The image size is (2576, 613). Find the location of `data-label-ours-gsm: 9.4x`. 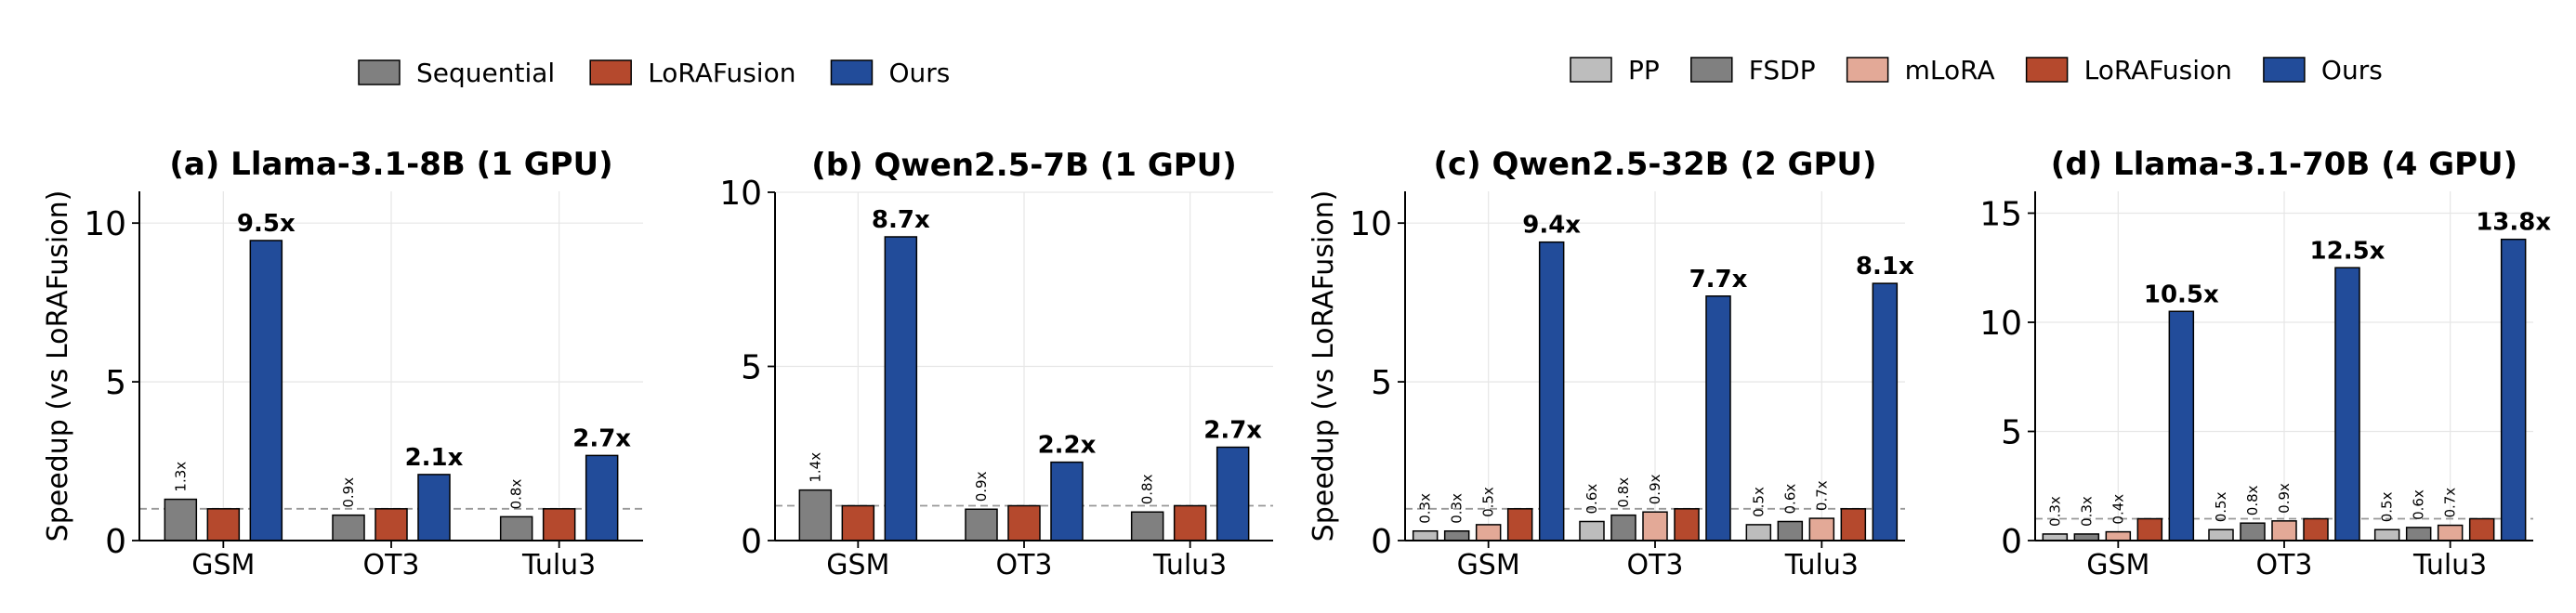

data-label-ours-gsm: 9.4x is located at coordinates (1551, 226).